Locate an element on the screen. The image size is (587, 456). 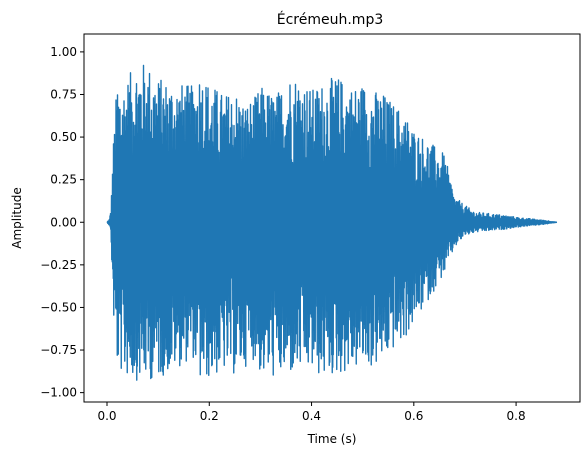
y-tick-label: −1.00 is located at coordinates (58, 393).